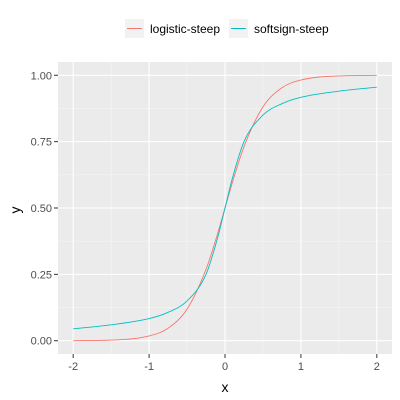 The width and height of the screenshot is (400, 400). I want to click on legend-label-logistic-steep: logistic-steep, so click(185, 29).